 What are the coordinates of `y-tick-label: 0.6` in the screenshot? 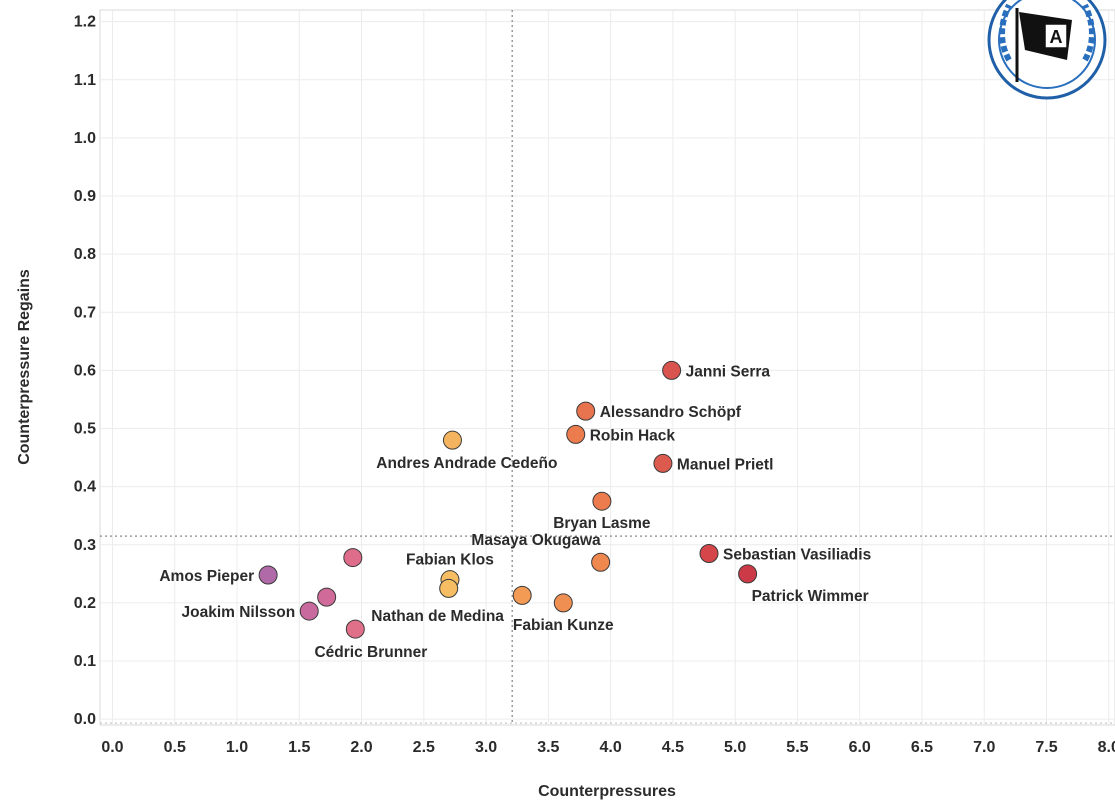 It's located at (85, 370).